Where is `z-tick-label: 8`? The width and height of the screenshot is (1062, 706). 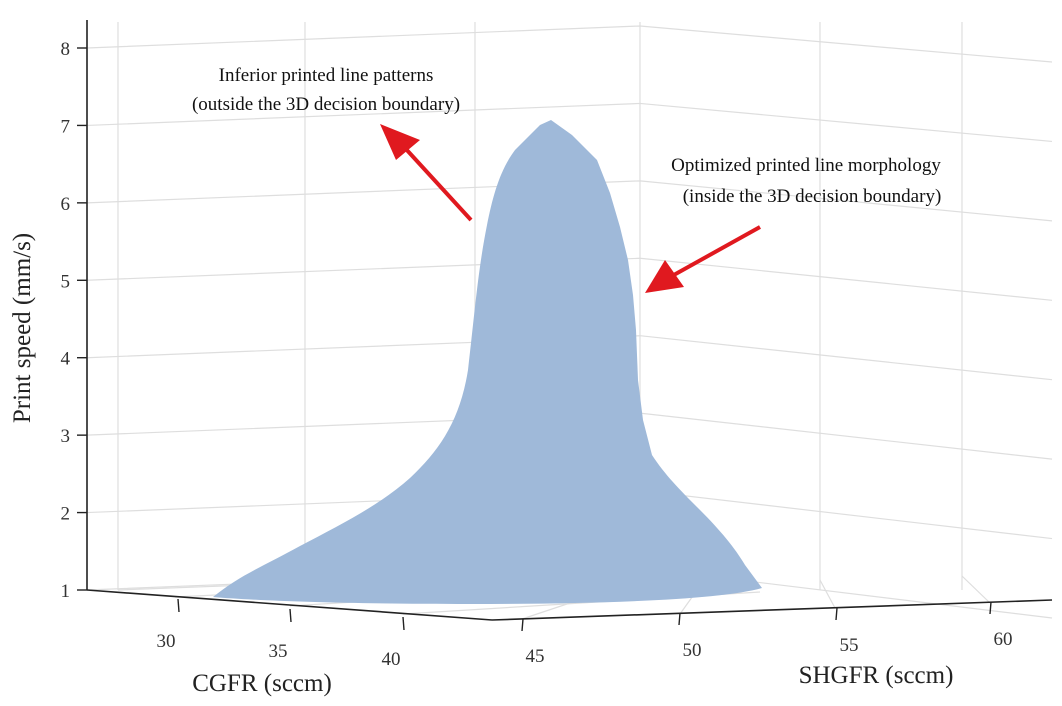
z-tick-label: 8 is located at coordinates (66, 49).